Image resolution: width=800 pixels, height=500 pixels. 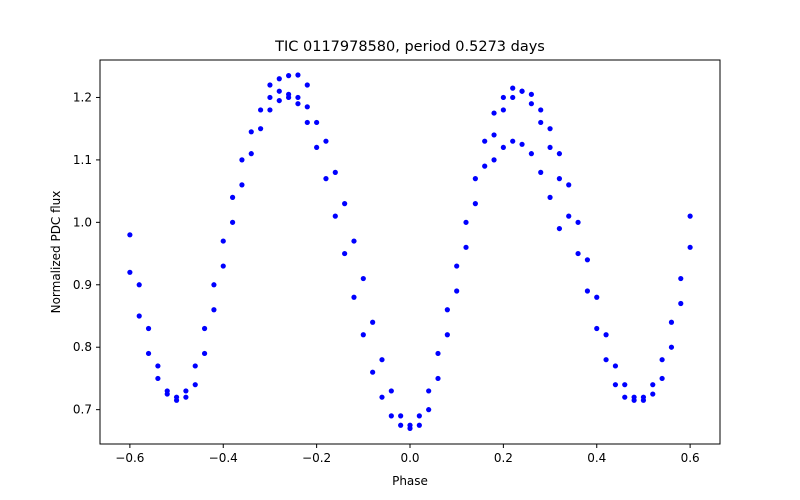 What do you see at coordinates (503, 458) in the screenshot?
I see `x-tick-label: 0.2` at bounding box center [503, 458].